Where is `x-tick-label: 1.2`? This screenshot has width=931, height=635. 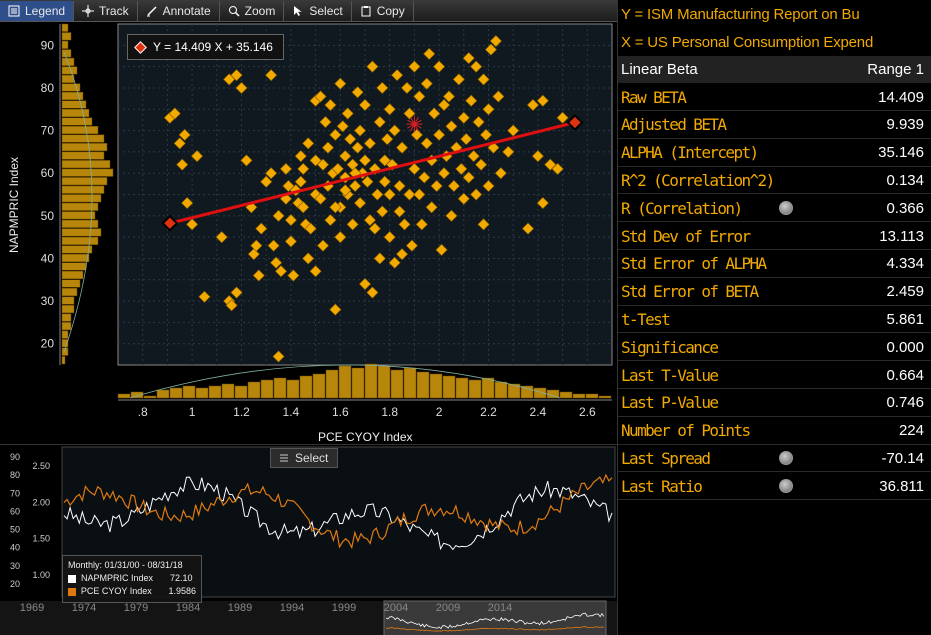
x-tick-label: 1.2 is located at coordinates (241, 412).